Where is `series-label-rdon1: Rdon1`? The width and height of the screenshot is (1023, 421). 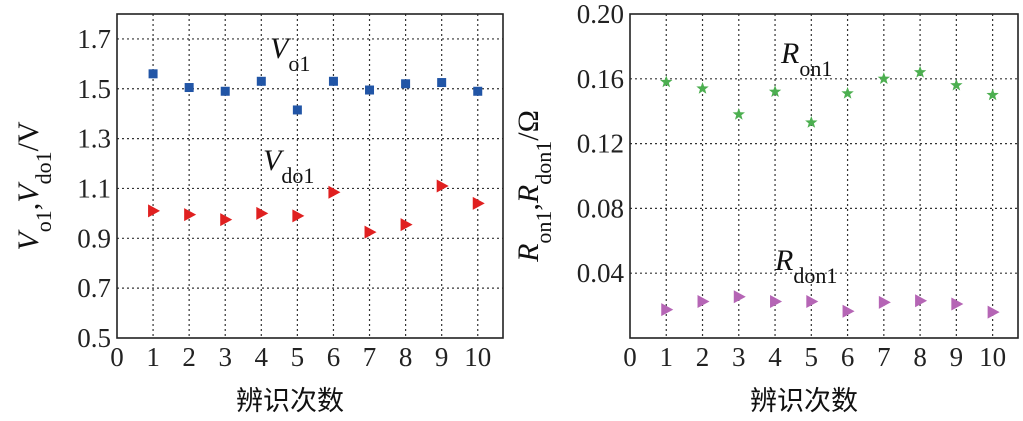 series-label-rdon1: Rdon1 is located at coordinates (805, 266).